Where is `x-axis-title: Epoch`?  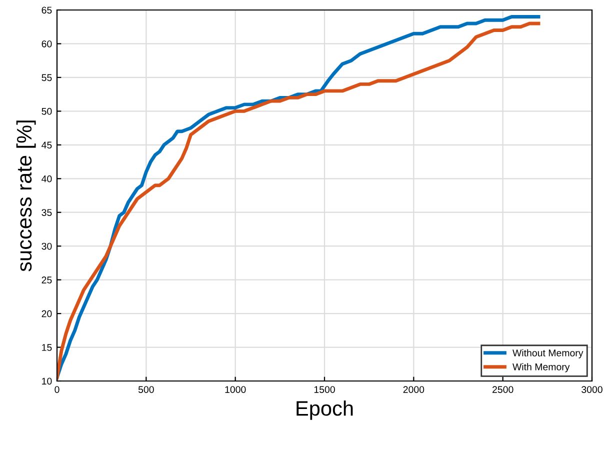 x-axis-title: Epoch is located at coordinates (324, 410).